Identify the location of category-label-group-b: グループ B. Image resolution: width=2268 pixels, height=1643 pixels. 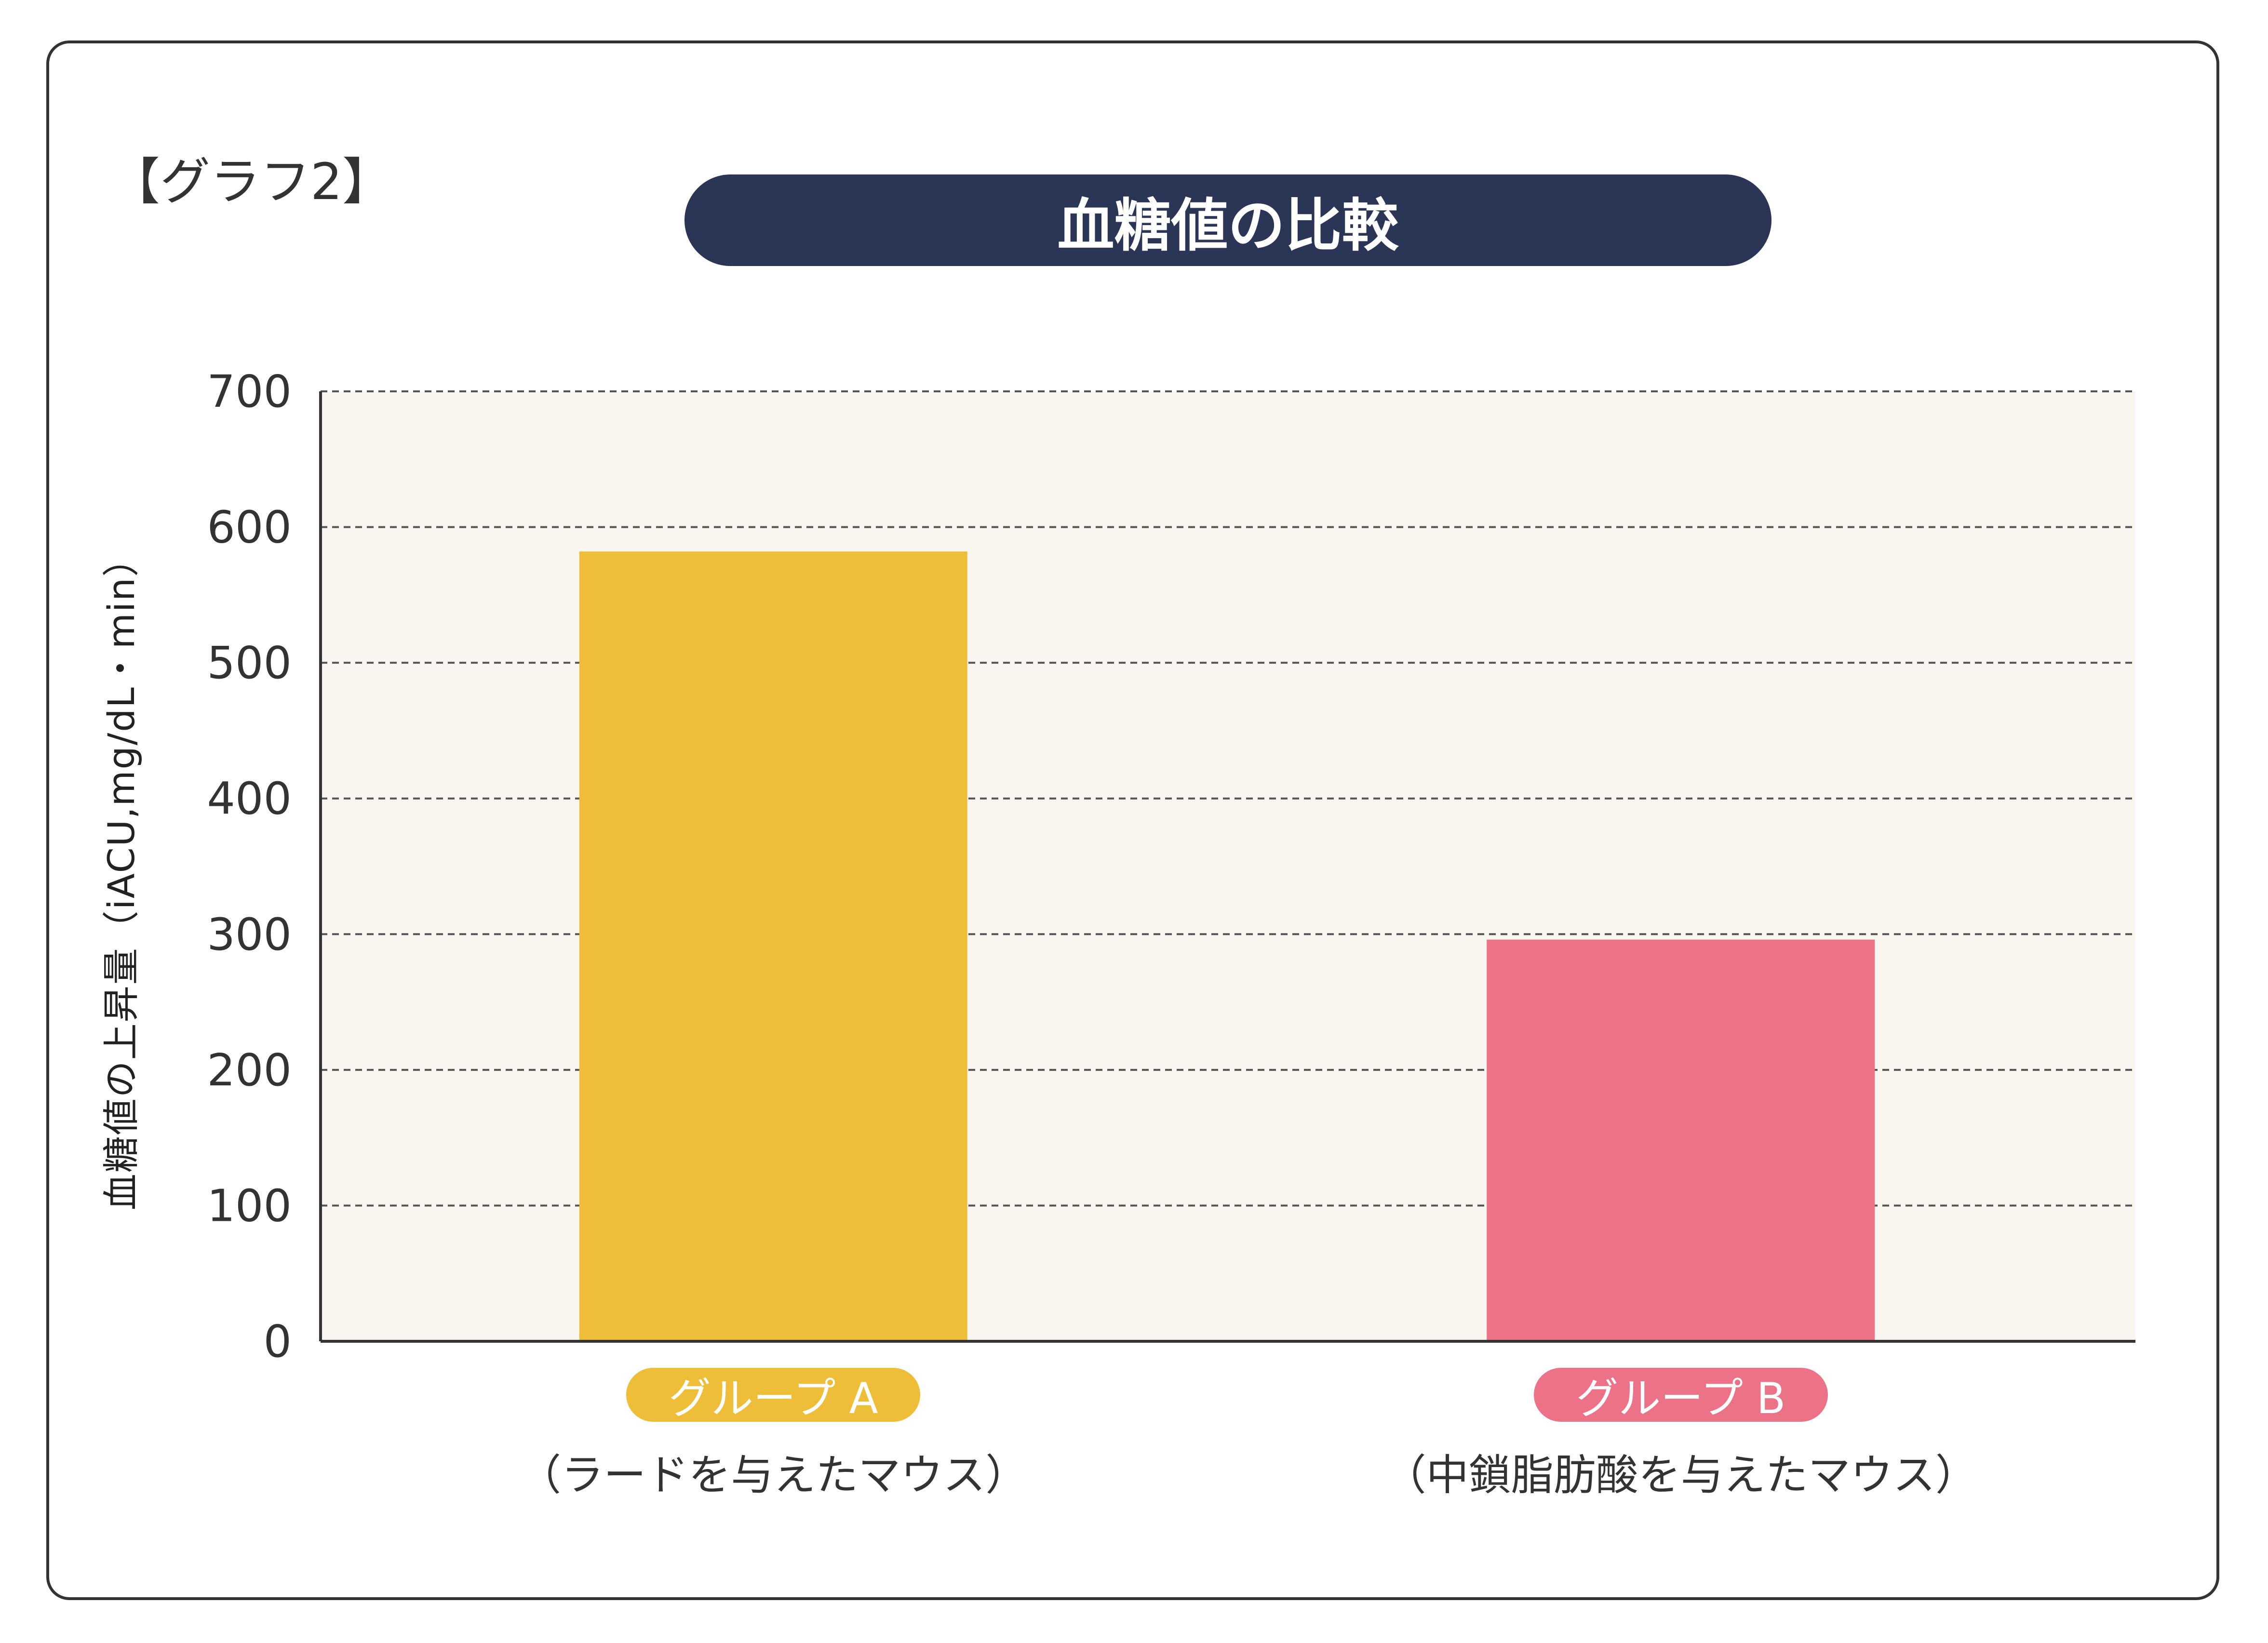
(1680, 1395).